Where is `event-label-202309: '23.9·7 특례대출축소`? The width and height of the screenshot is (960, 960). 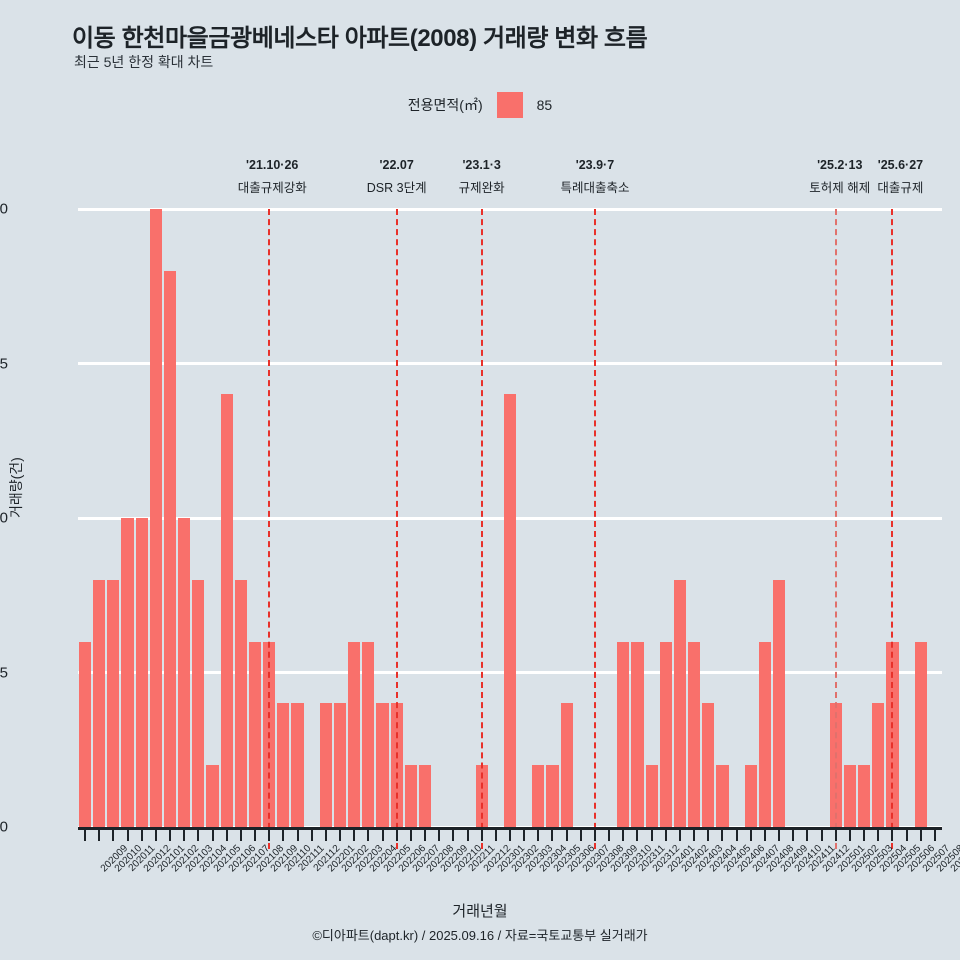
event-label-202309: '23.9·7 특례대출축소 is located at coordinates (594, 177).